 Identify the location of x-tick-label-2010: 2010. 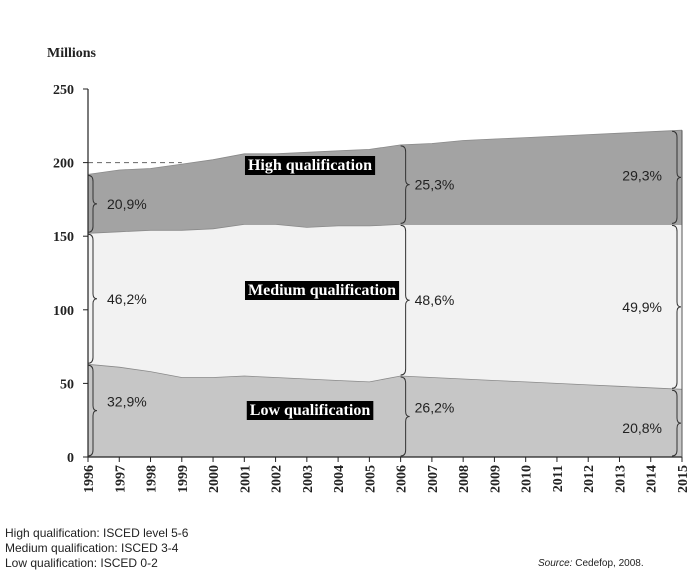
(527, 479).